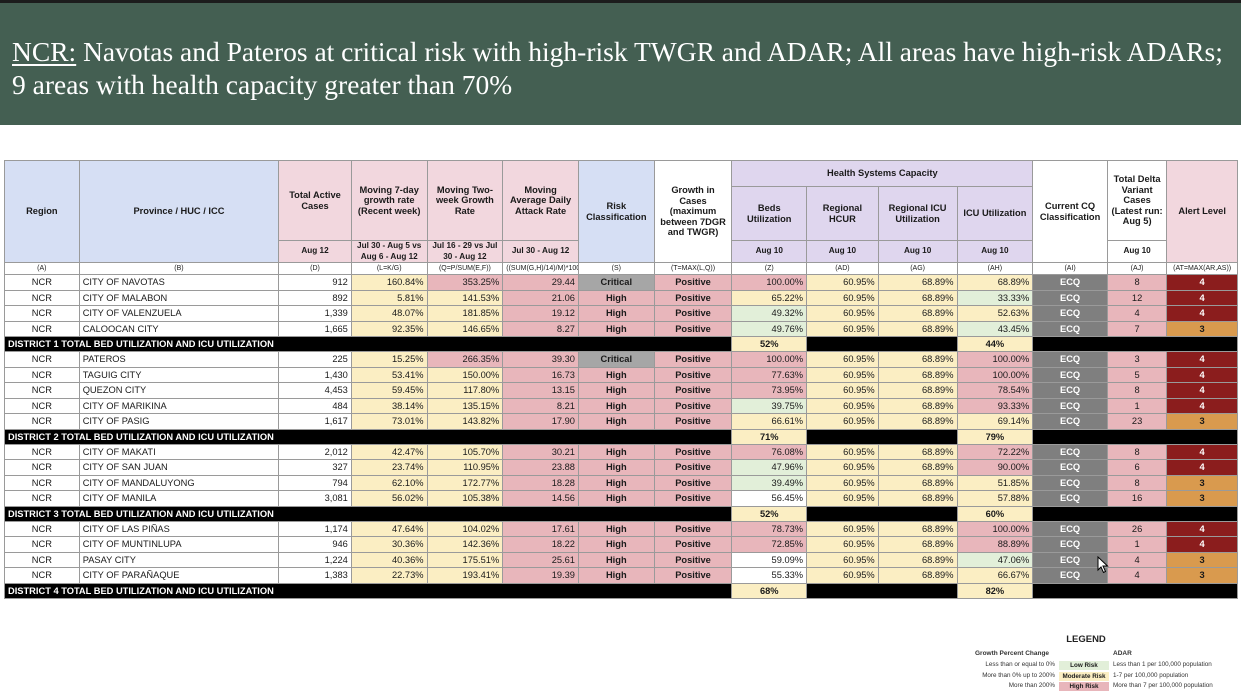  What do you see at coordinates (179, 559) in the screenshot?
I see `cell-province: PASAY CITY` at bounding box center [179, 559].